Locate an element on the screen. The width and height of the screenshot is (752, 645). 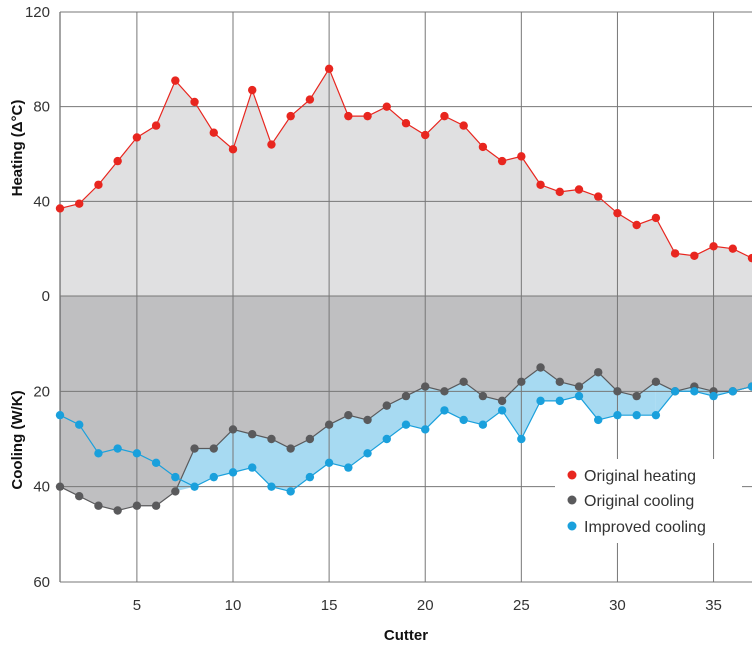
x-axis-title: Cutter is located at coordinates (406, 635).